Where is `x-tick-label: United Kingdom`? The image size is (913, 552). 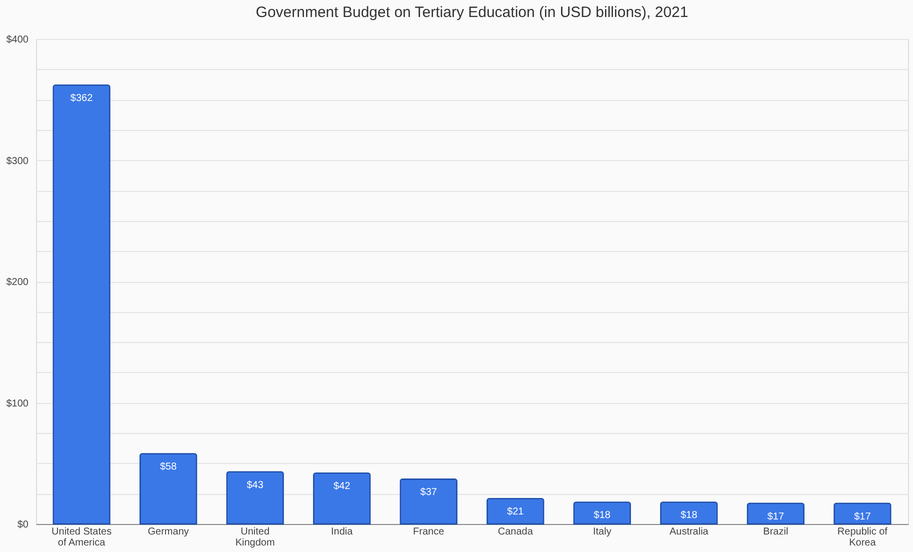 x-tick-label: United Kingdom is located at coordinates (255, 537).